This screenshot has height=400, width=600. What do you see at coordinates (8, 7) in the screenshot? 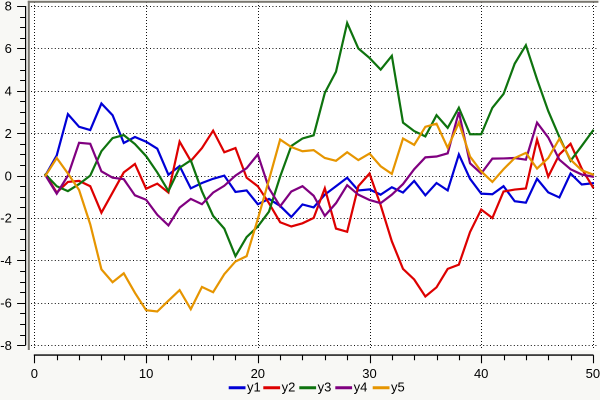
I see `svg-text: 8` at bounding box center [8, 7].